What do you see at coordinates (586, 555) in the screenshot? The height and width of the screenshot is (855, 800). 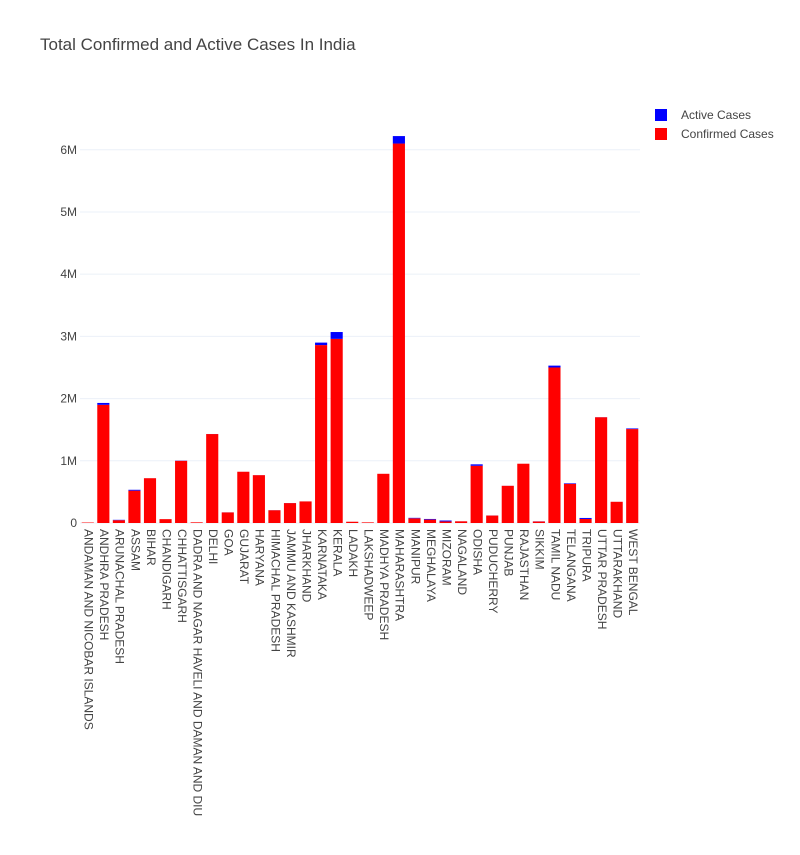 I see `x-tick-label: TRIPURA` at bounding box center [586, 555].